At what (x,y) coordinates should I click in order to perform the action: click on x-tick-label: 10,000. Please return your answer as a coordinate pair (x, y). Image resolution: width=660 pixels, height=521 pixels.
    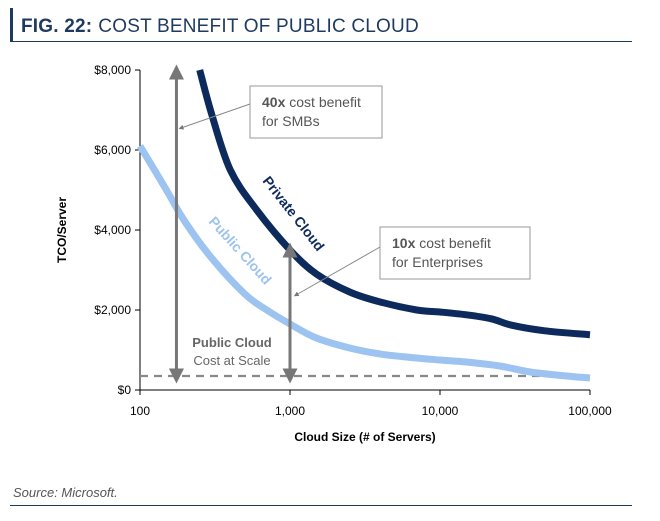
    Looking at the image, I should click on (440, 411).